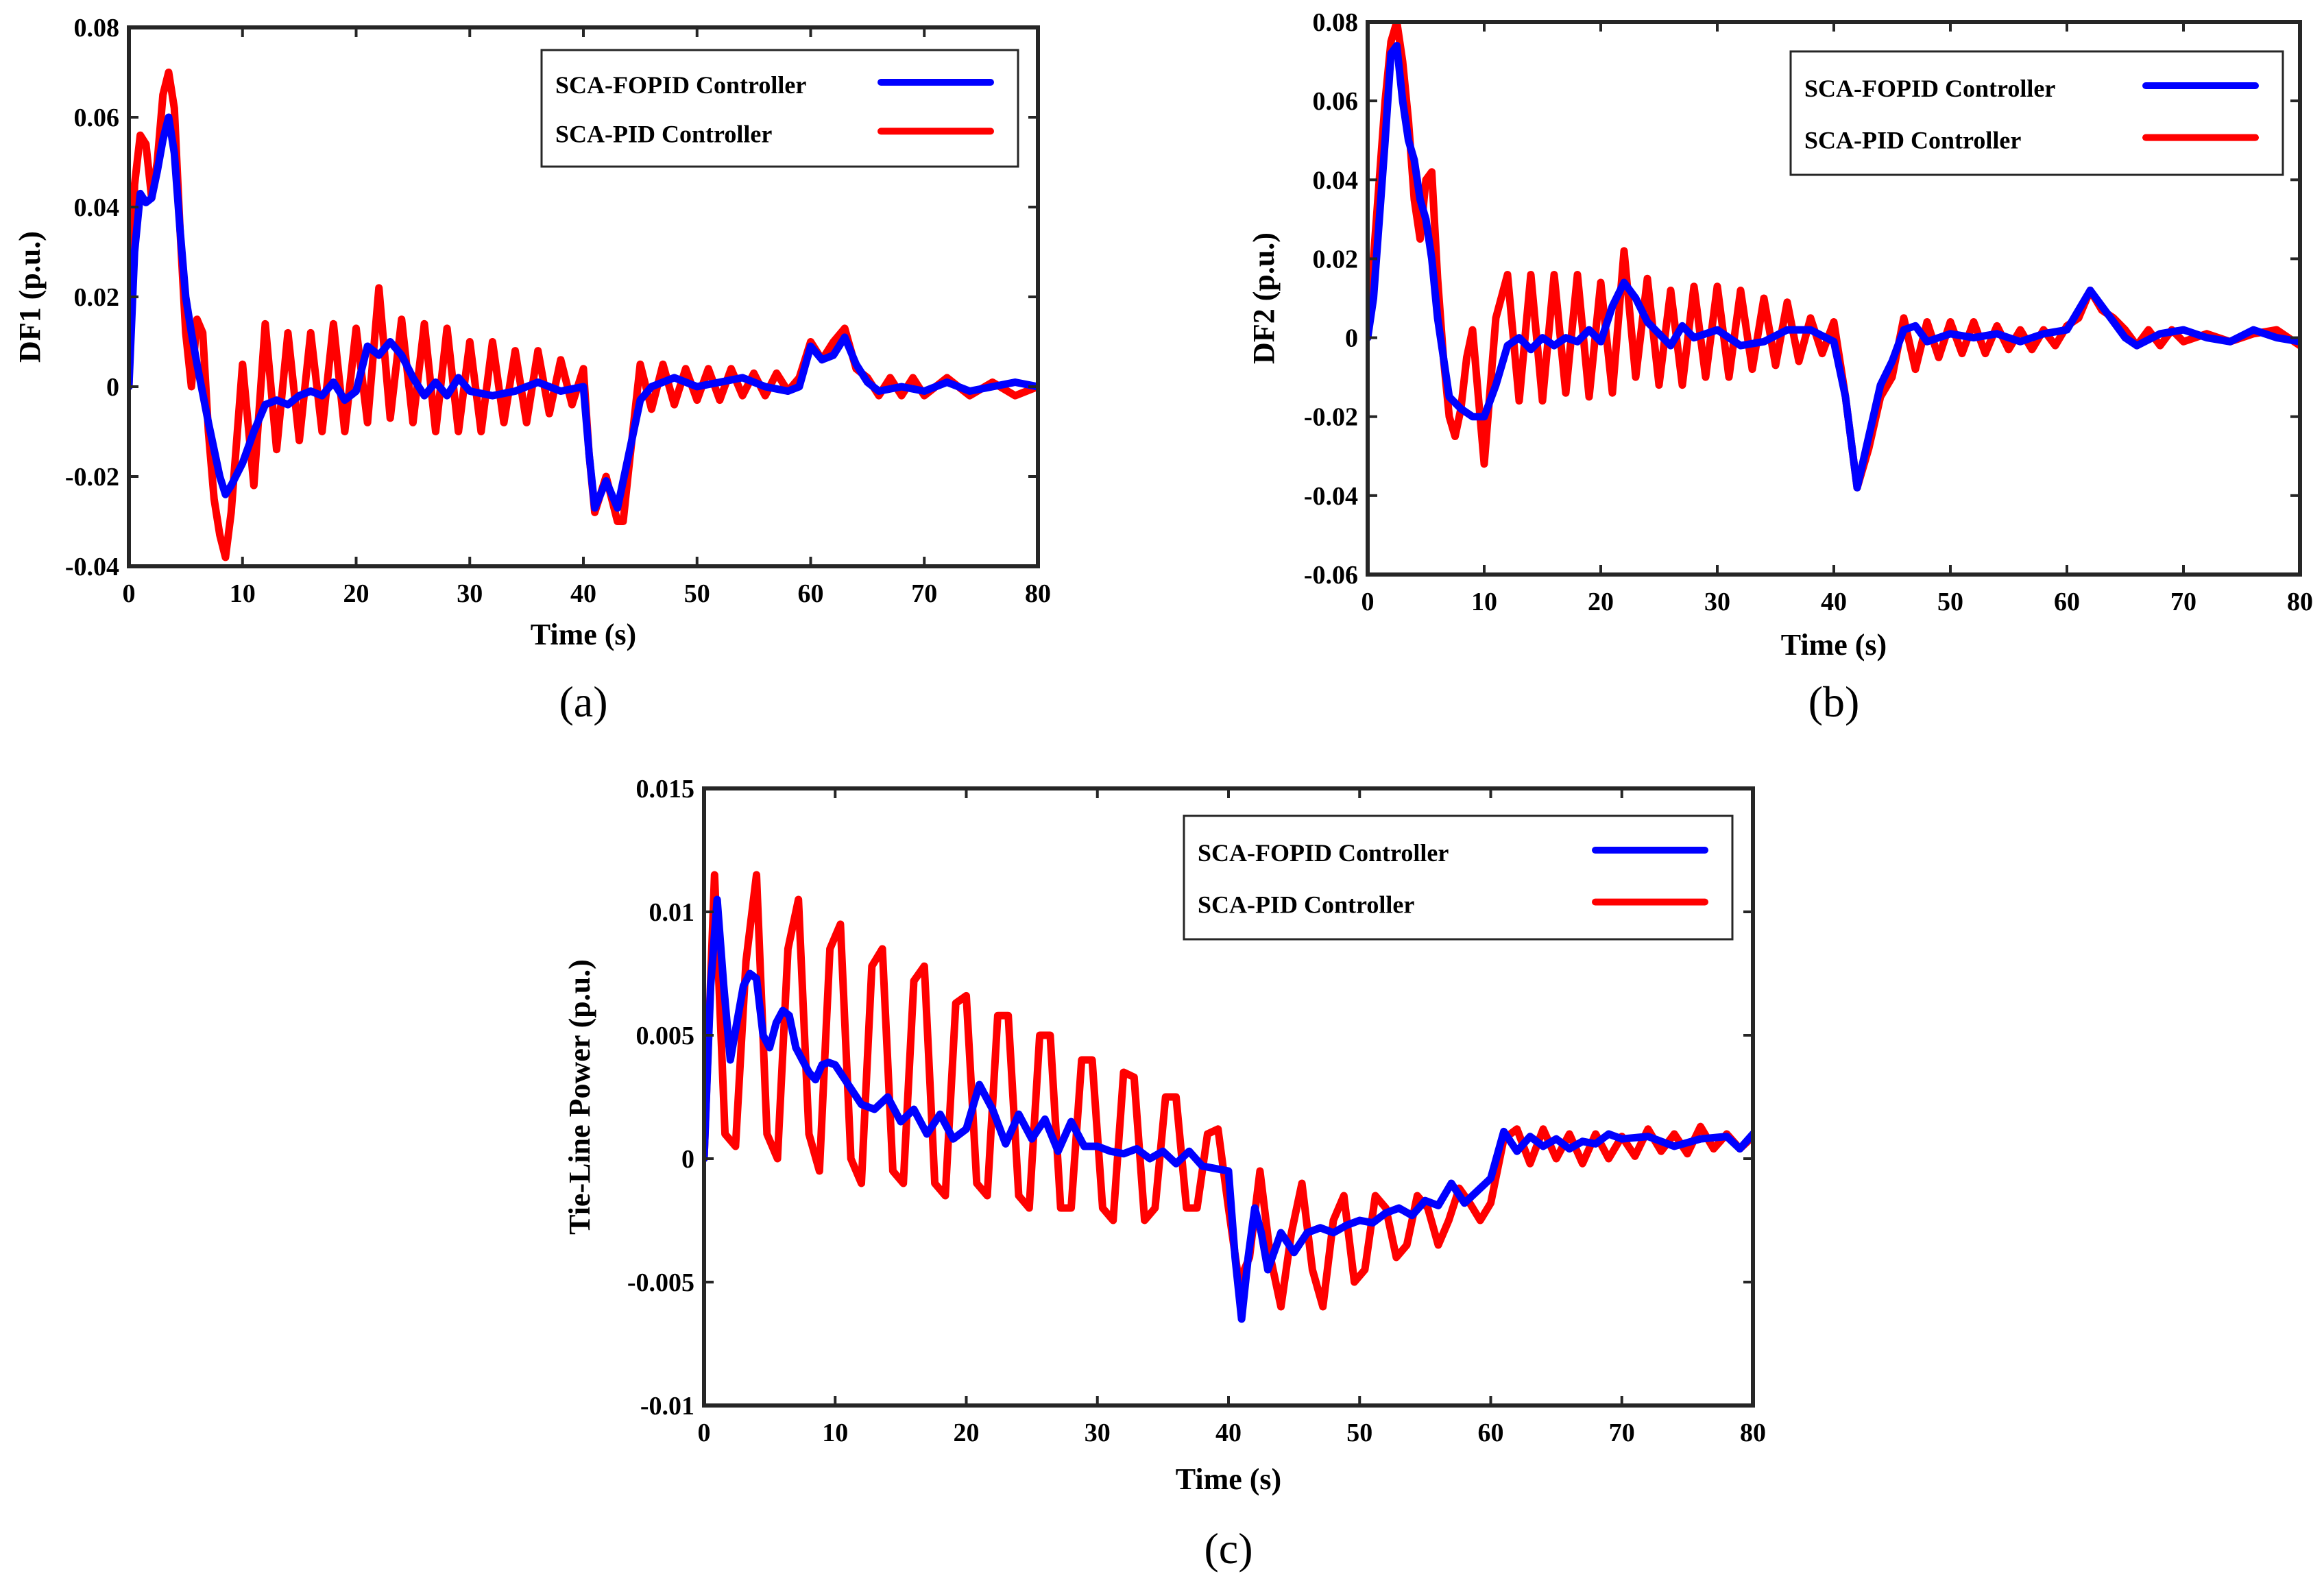  What do you see at coordinates (1331, 575) in the screenshot?
I see `y-tick-label: -0.06` at bounding box center [1331, 575].